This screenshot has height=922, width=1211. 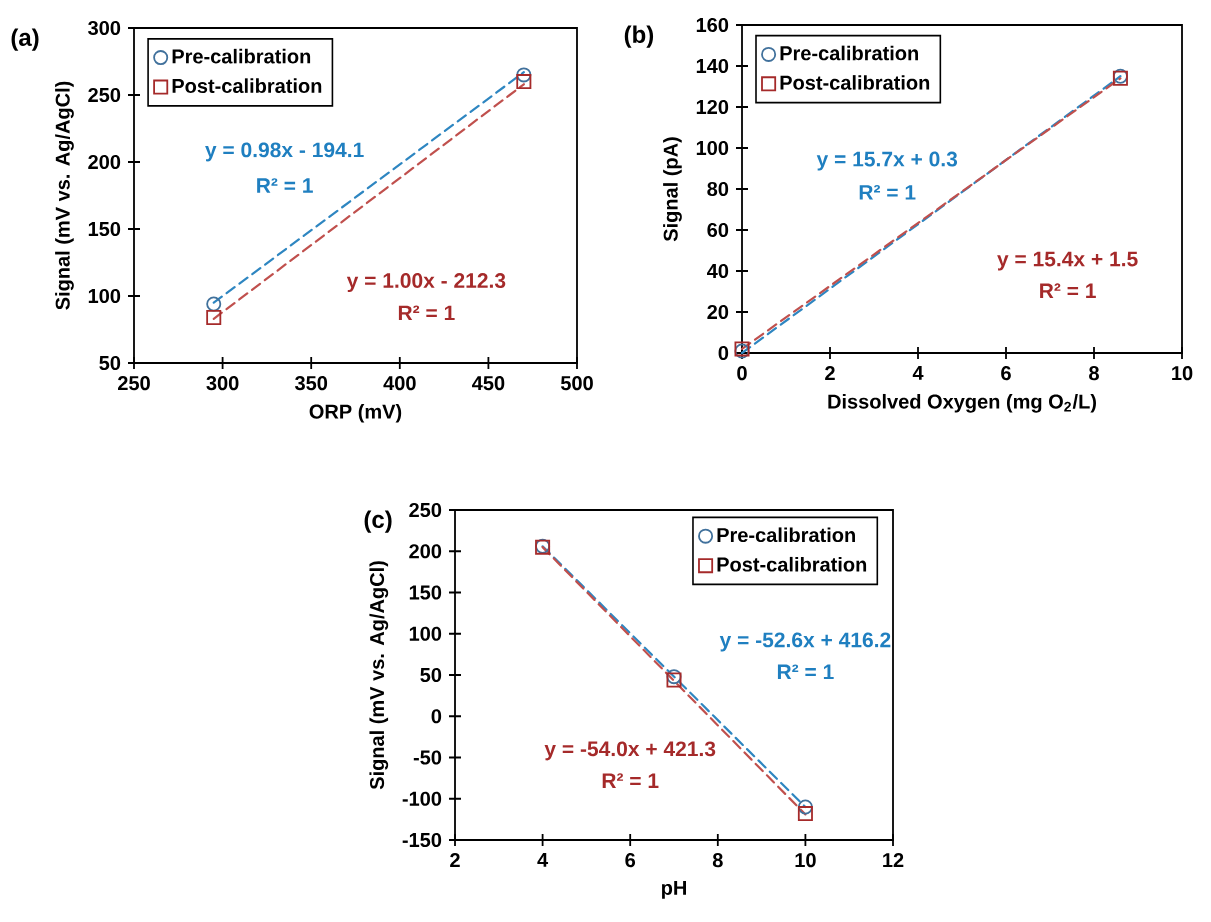 I want to click on y-tick-label: -50, so click(x=427, y=757).